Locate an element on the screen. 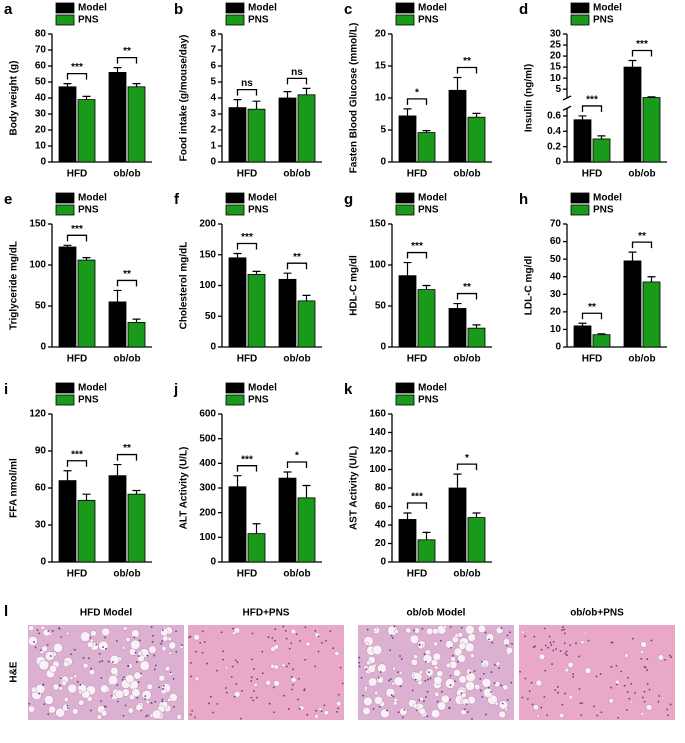 Image resolution: width=685 pixels, height=743 pixels. legend-label: PNS is located at coordinates (88, 20).